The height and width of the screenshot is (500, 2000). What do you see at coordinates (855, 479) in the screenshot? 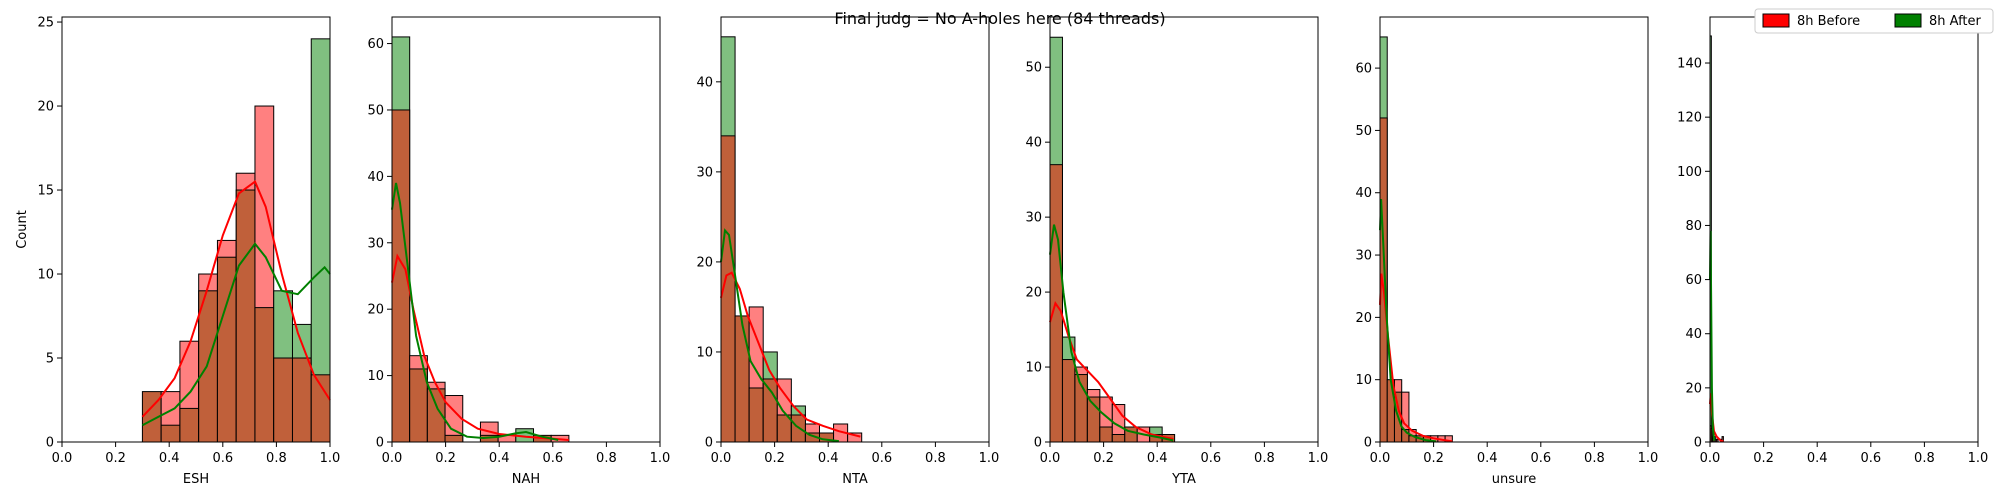
I see `x-axis-label: NTA` at bounding box center [855, 479].